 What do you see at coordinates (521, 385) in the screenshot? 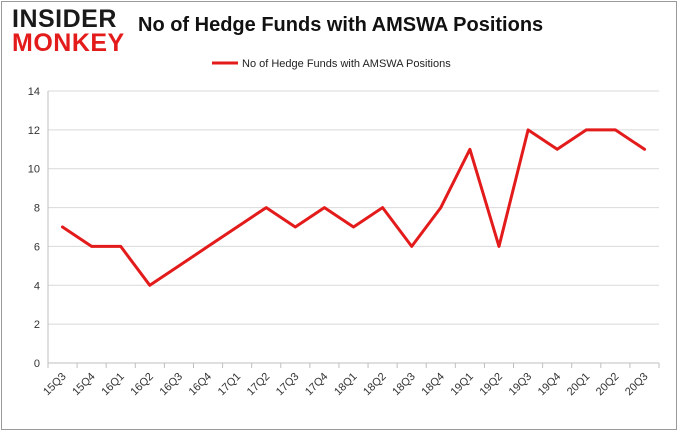
I see `x-tick-label: 19Q3` at bounding box center [521, 385].